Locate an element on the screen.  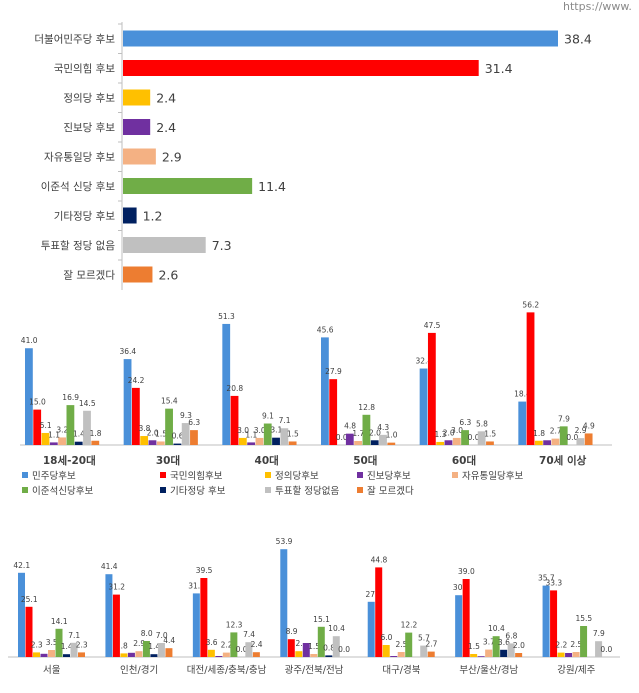
legend-label: 정의당후보 is located at coordinates (297, 476).